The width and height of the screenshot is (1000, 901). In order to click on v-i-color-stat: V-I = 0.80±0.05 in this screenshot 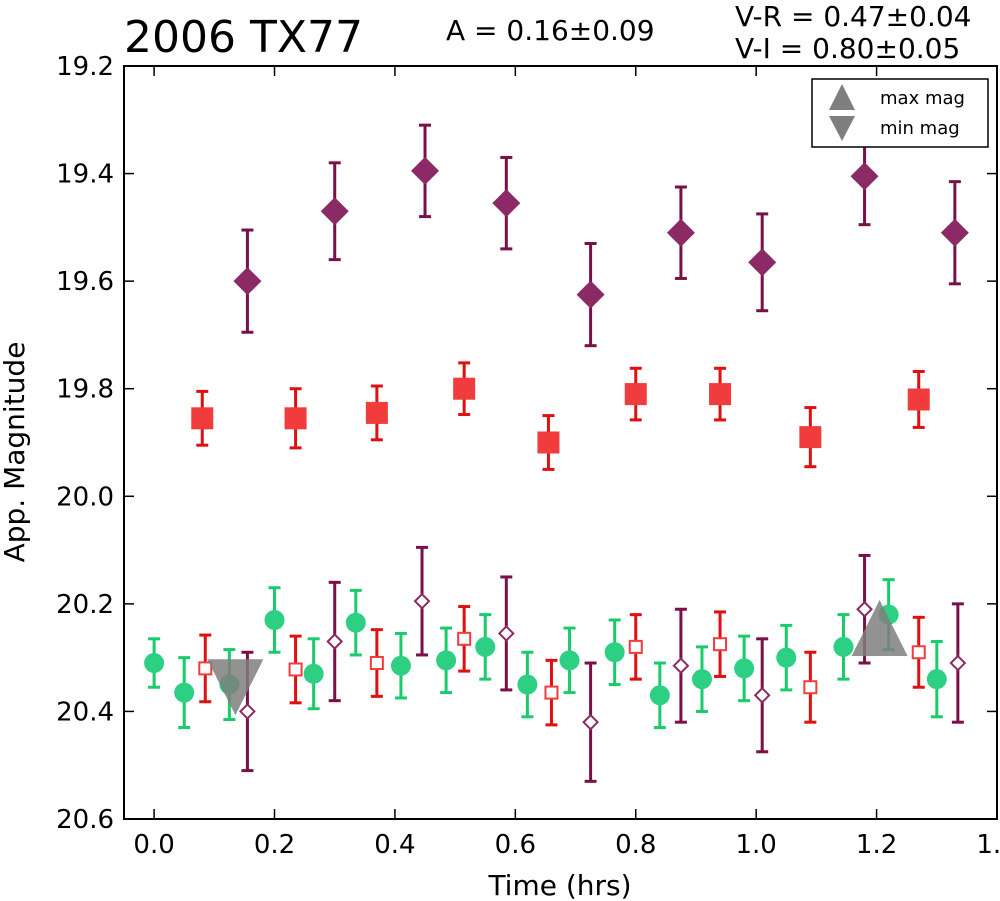, I will do `click(848, 48)`.